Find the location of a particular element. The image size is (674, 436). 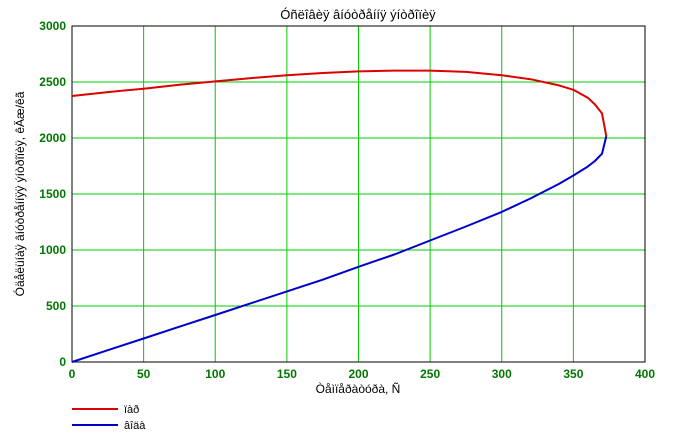

x-tick-label: 150 is located at coordinates (287, 374).